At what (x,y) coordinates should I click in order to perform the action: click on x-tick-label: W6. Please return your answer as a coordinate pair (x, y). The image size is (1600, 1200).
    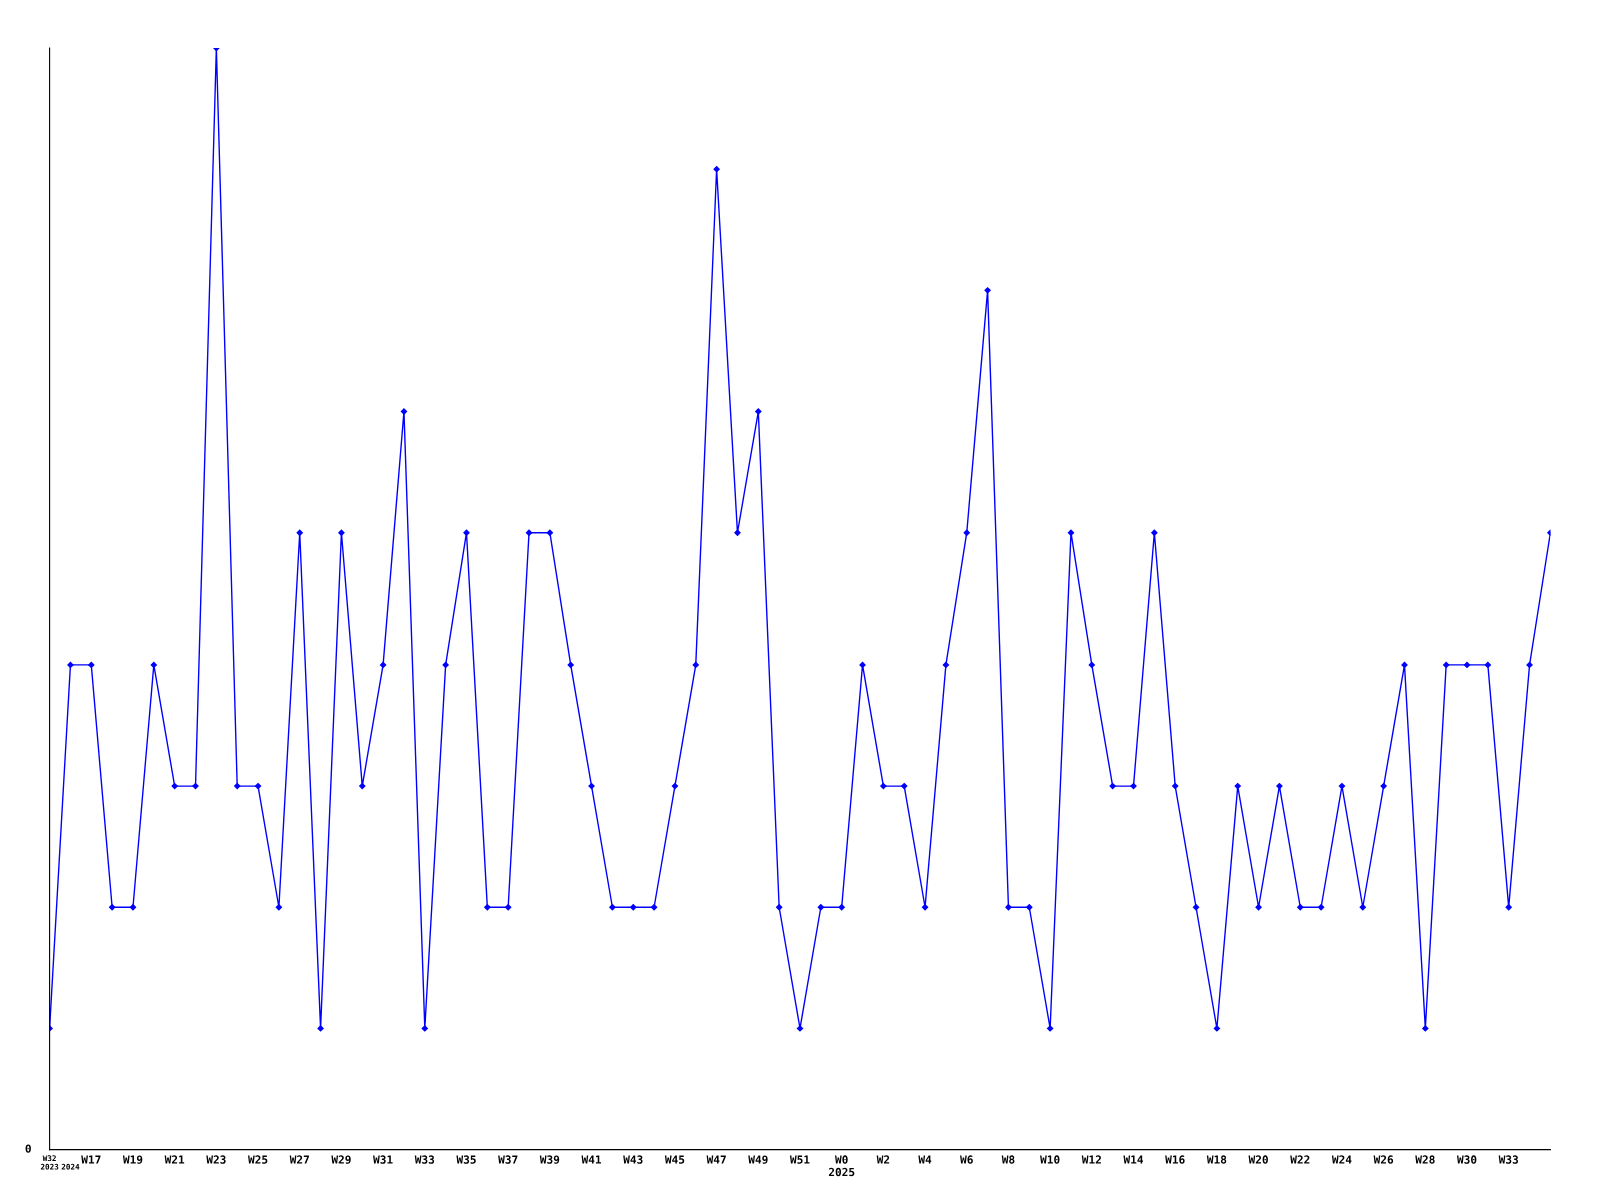
    Looking at the image, I should click on (966, 1159).